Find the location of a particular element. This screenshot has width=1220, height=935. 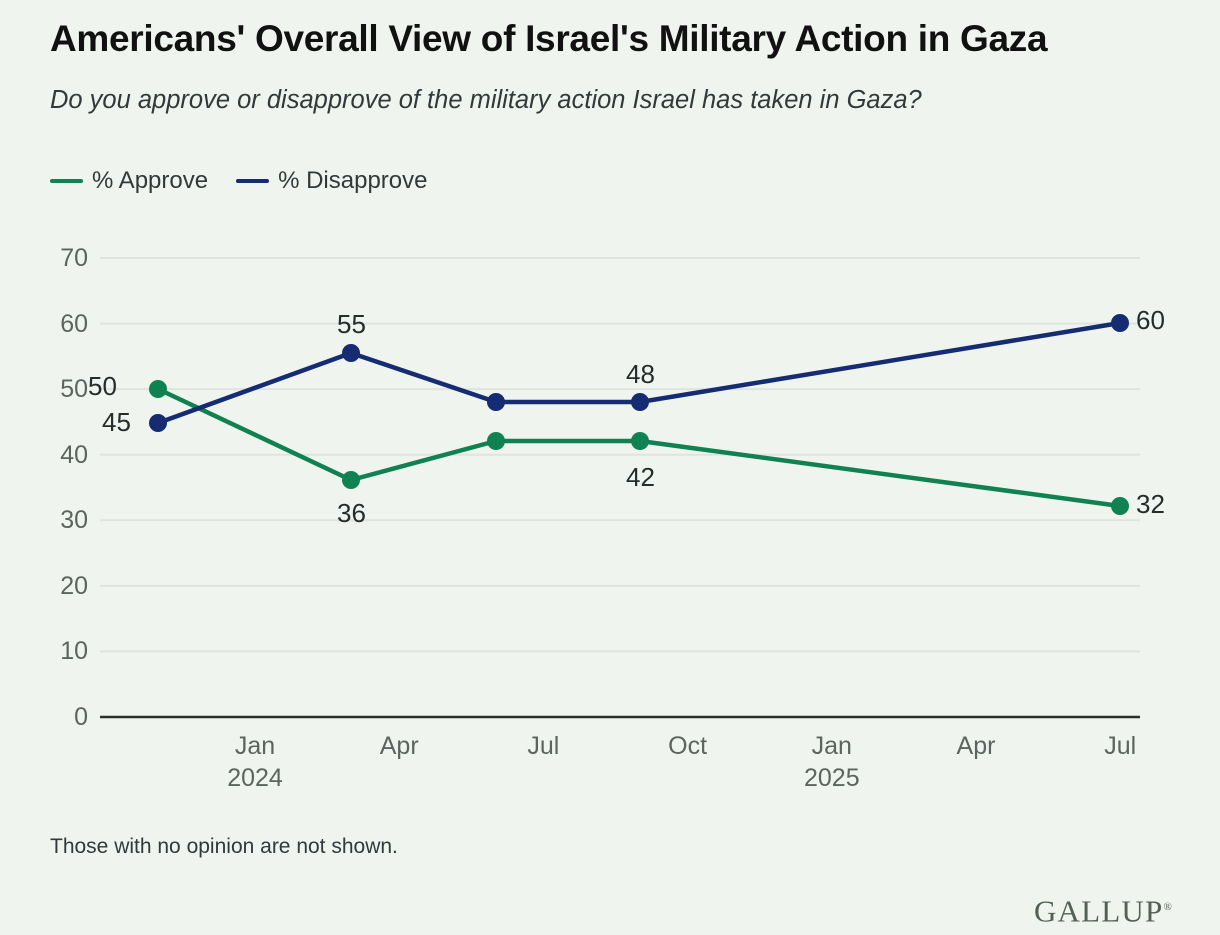

x-axis-tick-label: Jan 2025 is located at coordinates (832, 762).